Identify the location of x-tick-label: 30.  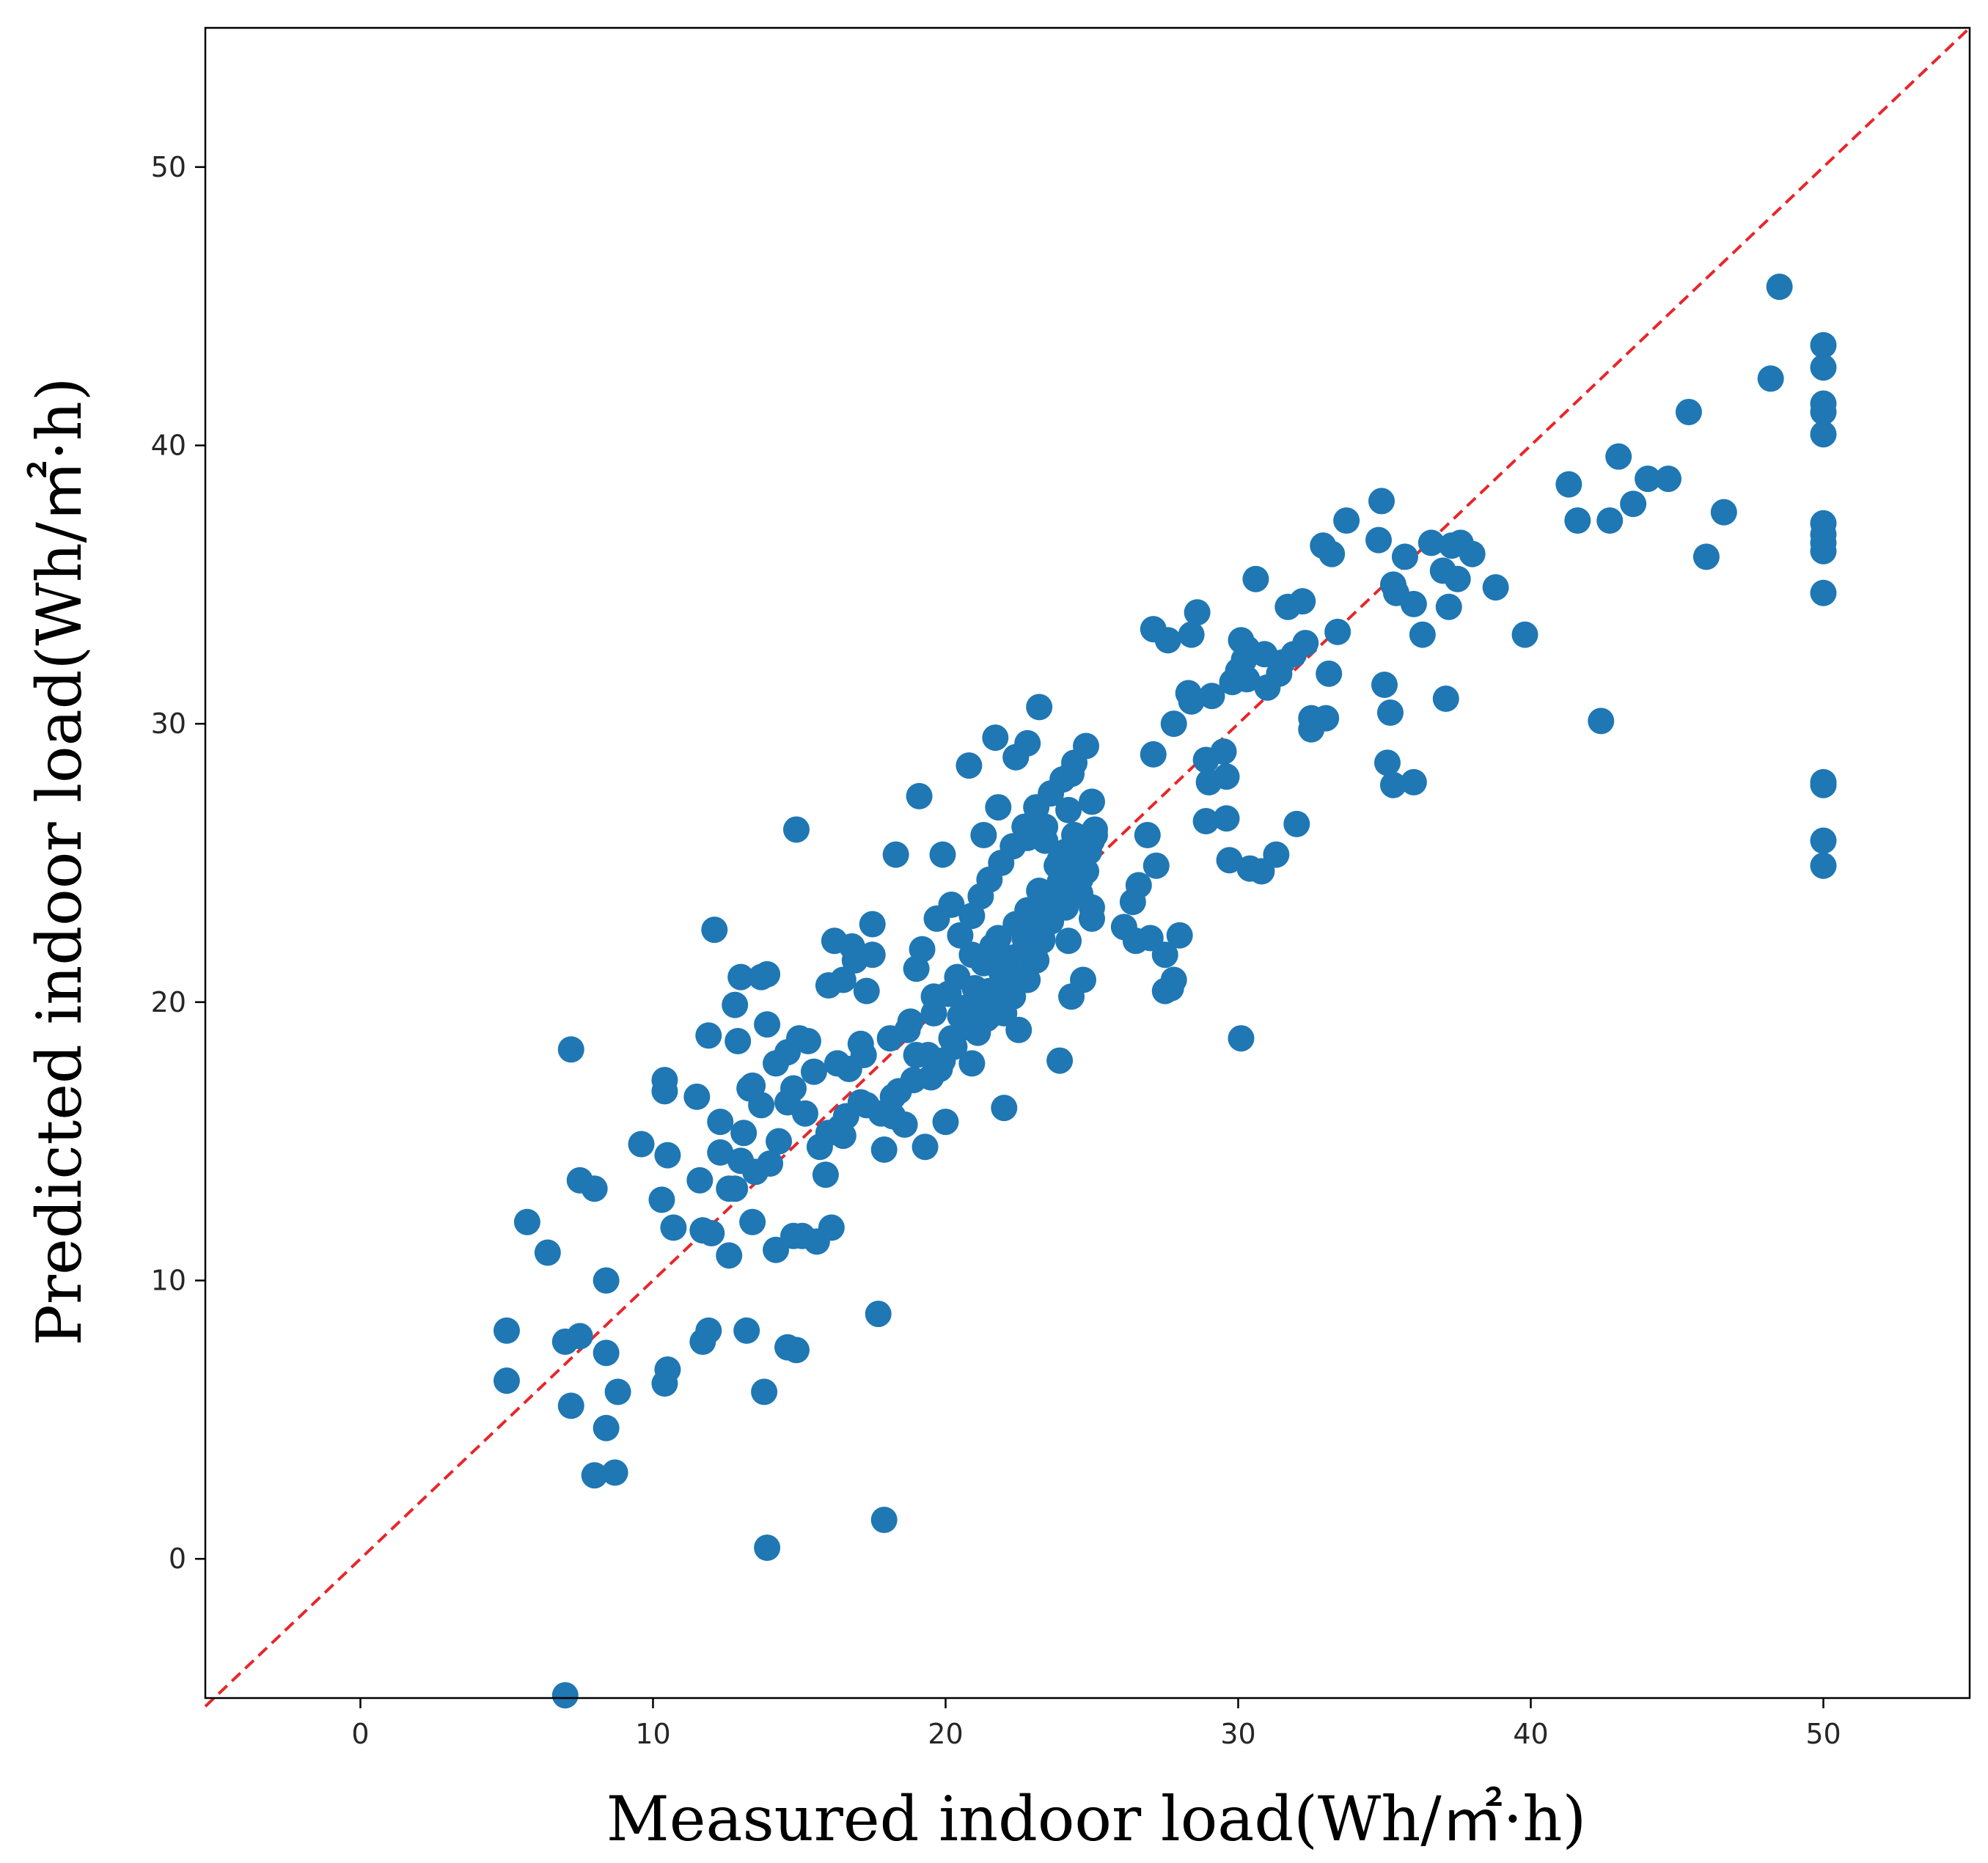
(1237, 1734).